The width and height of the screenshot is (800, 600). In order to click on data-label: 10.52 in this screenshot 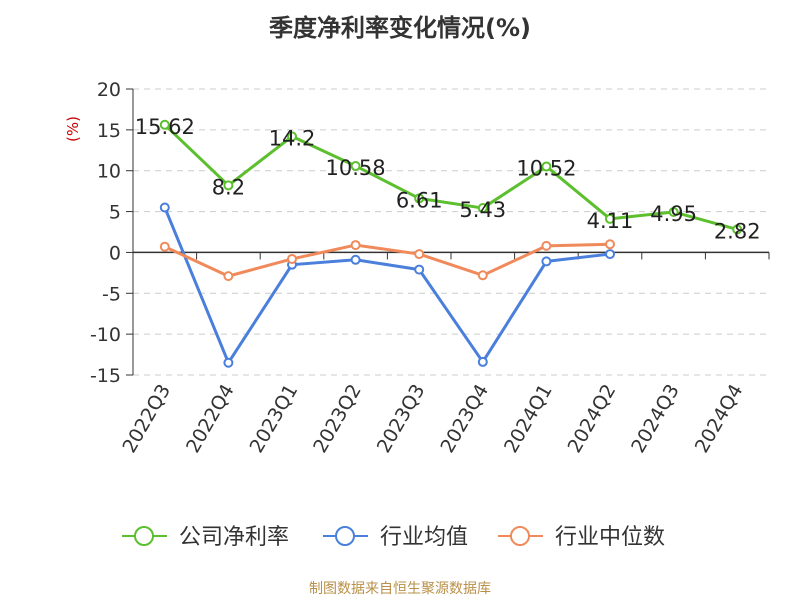, I will do `click(546, 168)`.